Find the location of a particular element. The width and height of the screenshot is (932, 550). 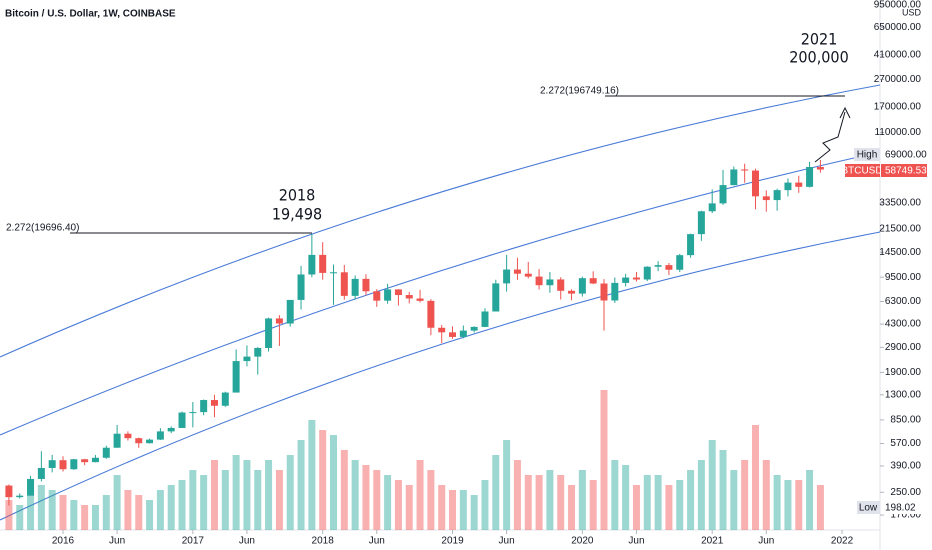

last-price: 58749.53 is located at coordinates (906, 171).